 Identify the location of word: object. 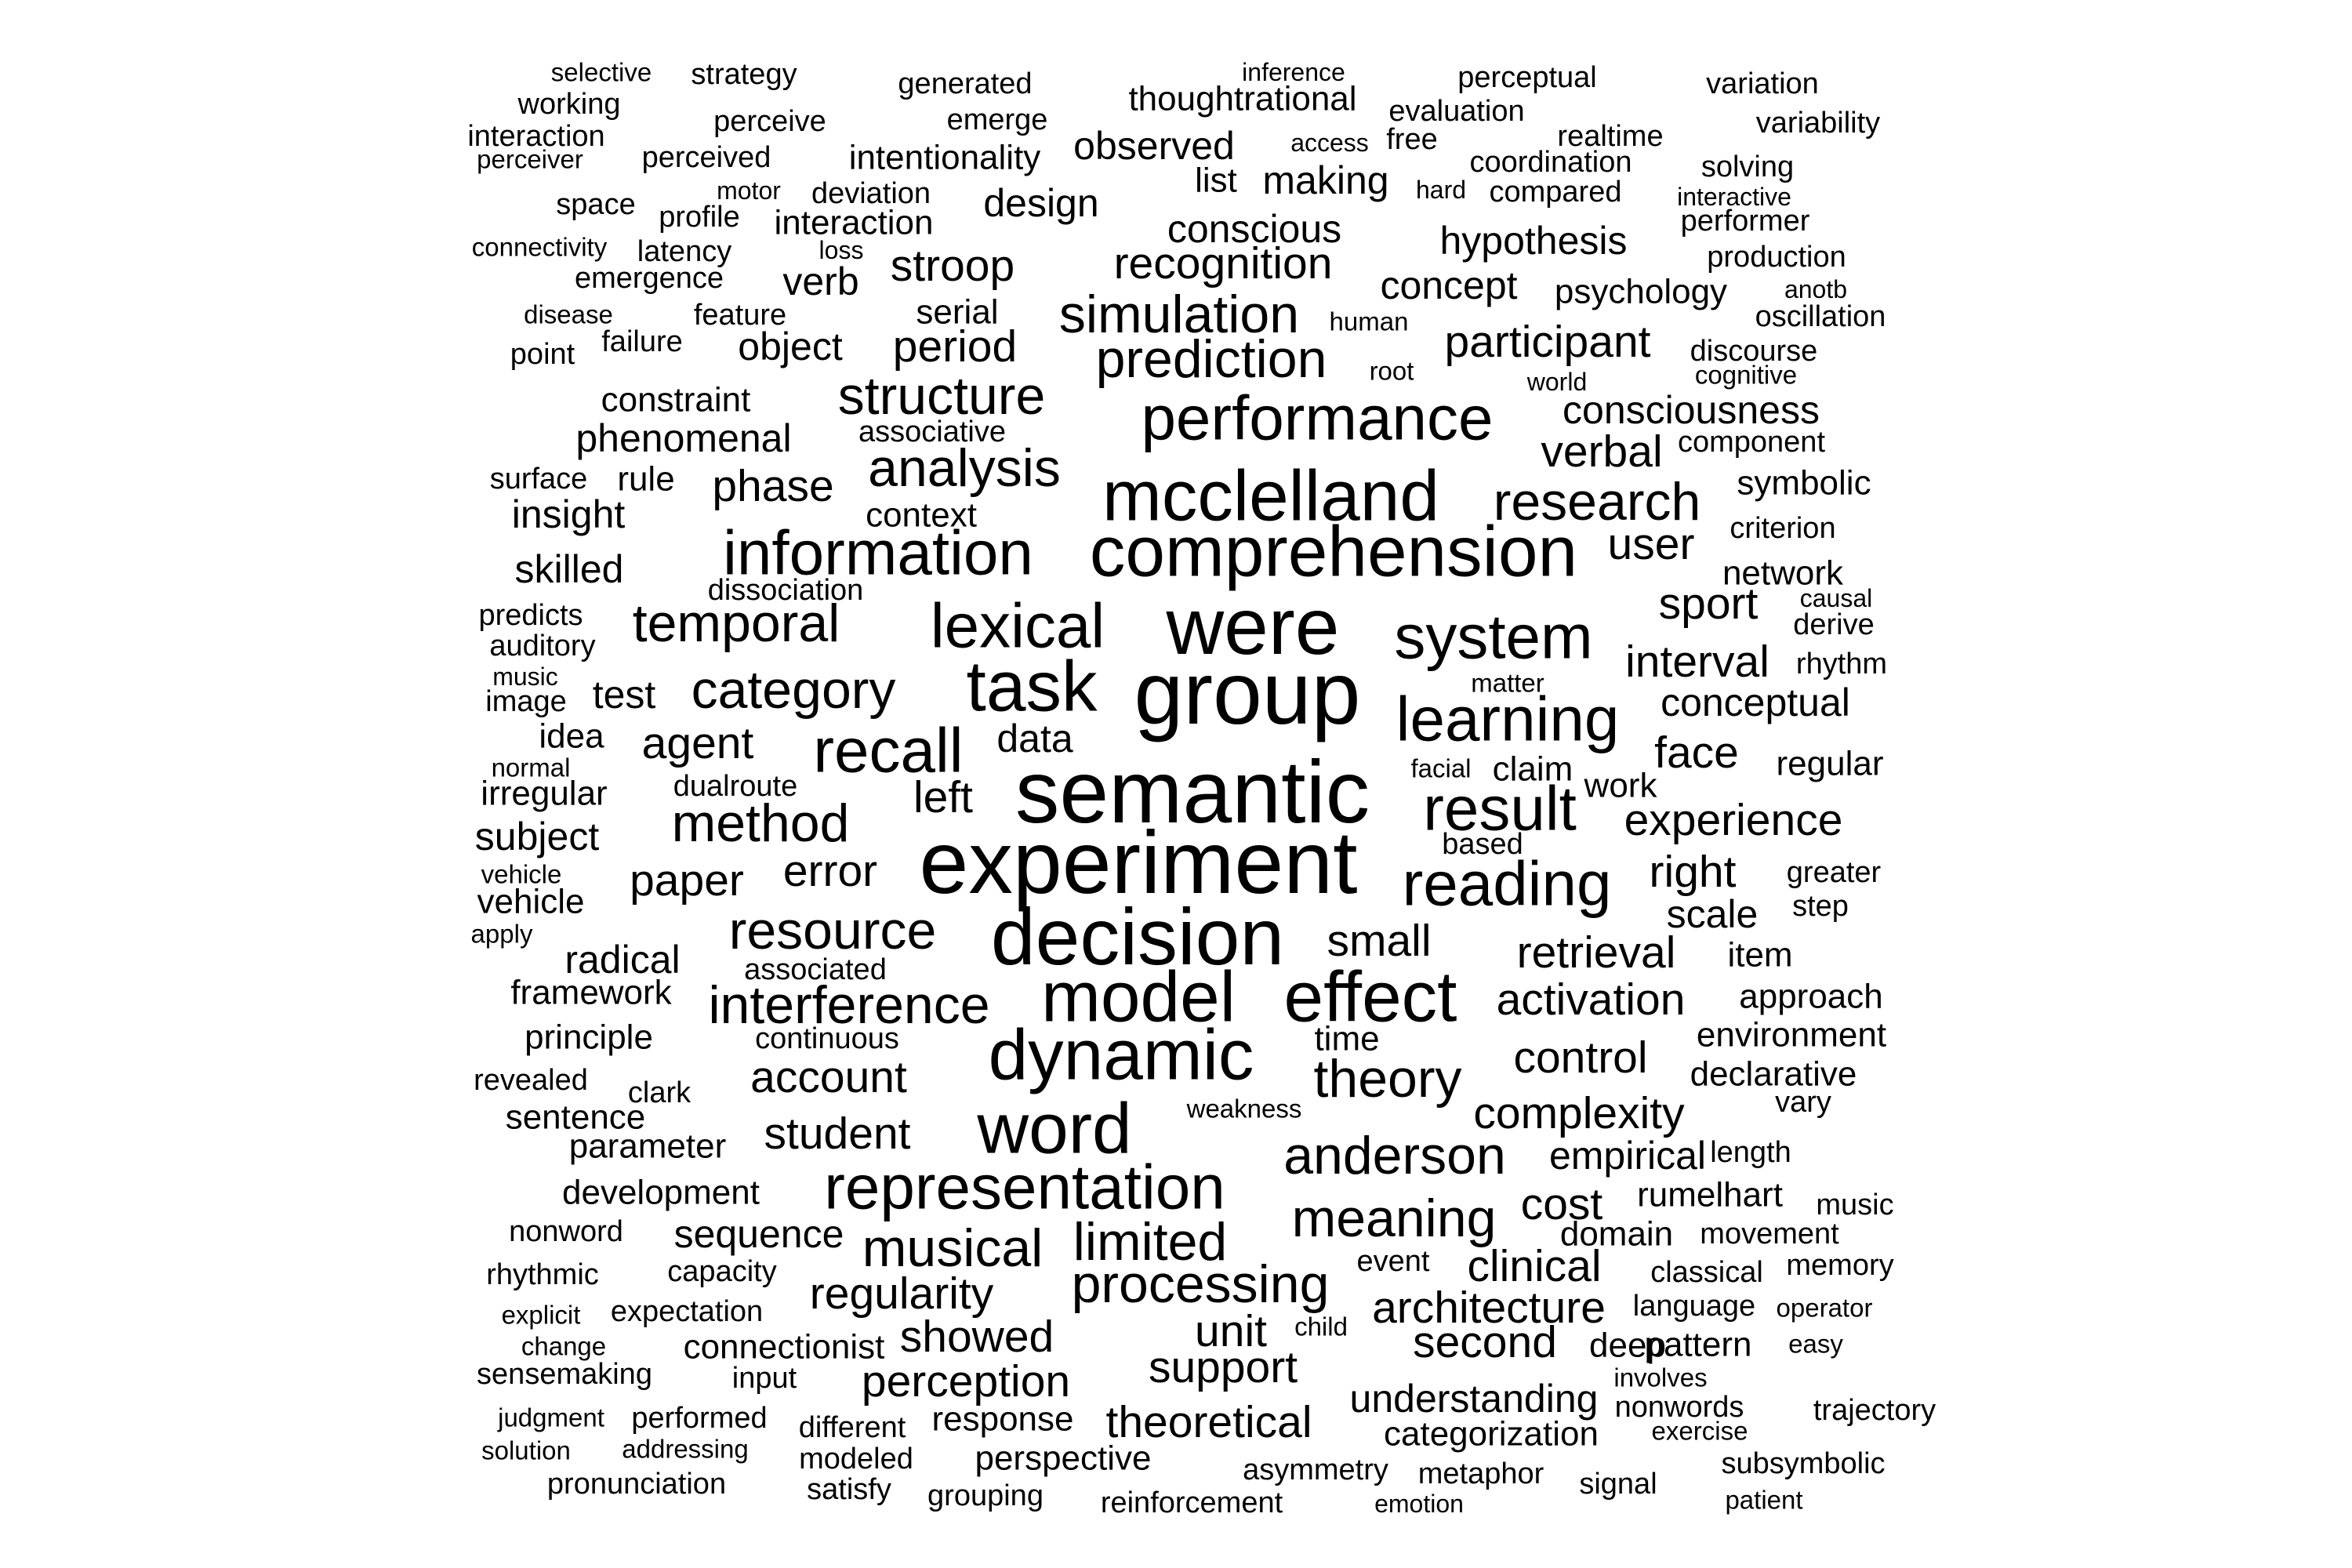
(790, 346).